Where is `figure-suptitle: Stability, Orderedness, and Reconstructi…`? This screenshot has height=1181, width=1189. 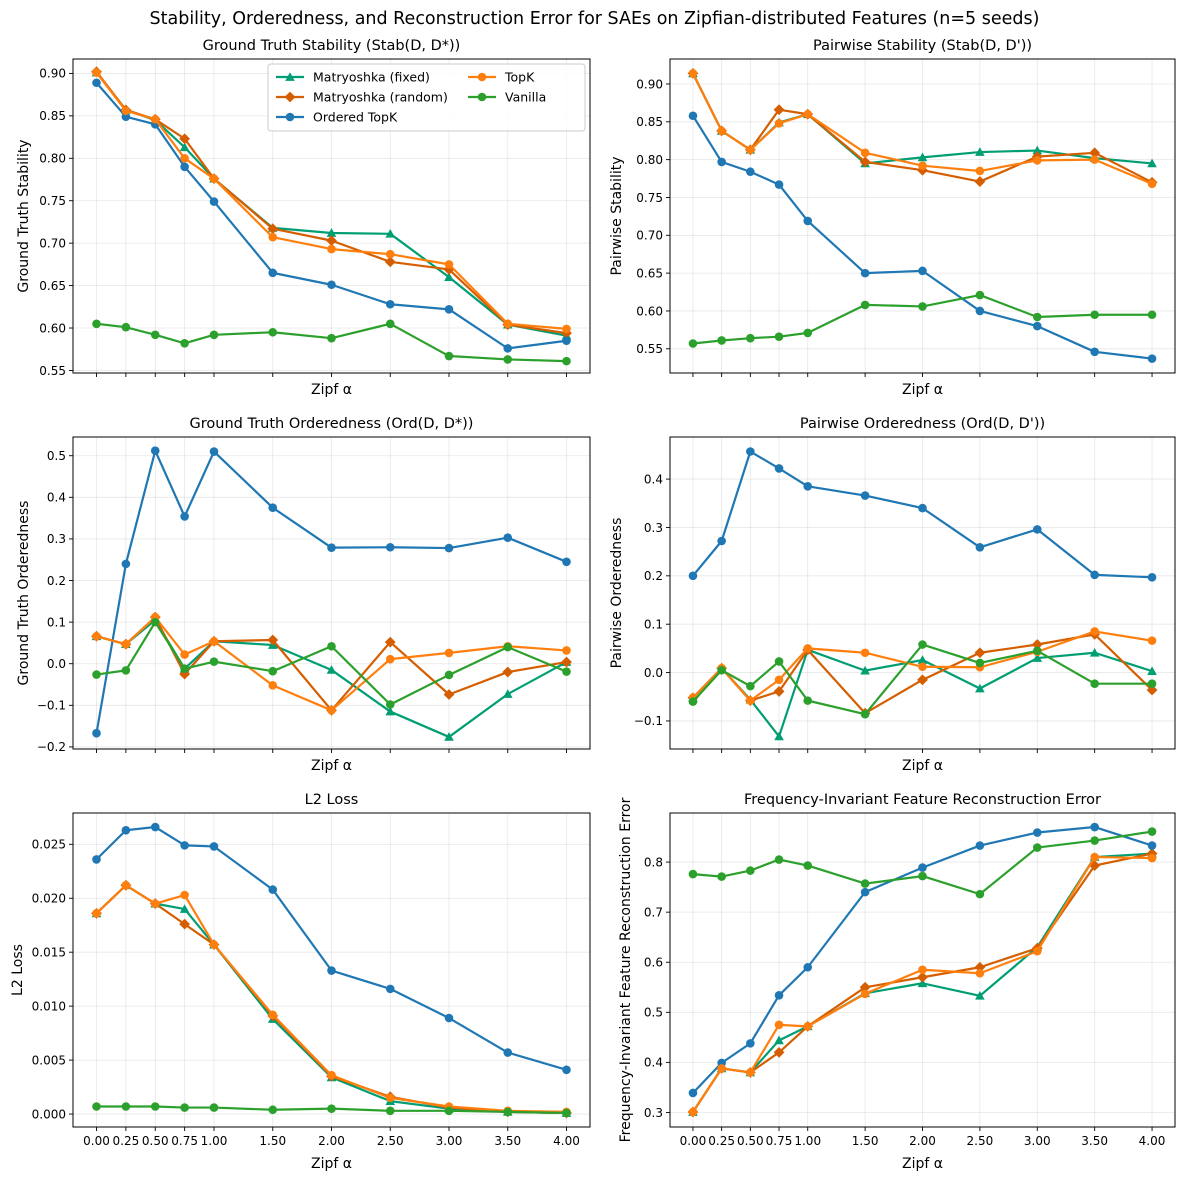
figure-suptitle: Stability, Orderedness, and Reconstructi… is located at coordinates (595, 19).